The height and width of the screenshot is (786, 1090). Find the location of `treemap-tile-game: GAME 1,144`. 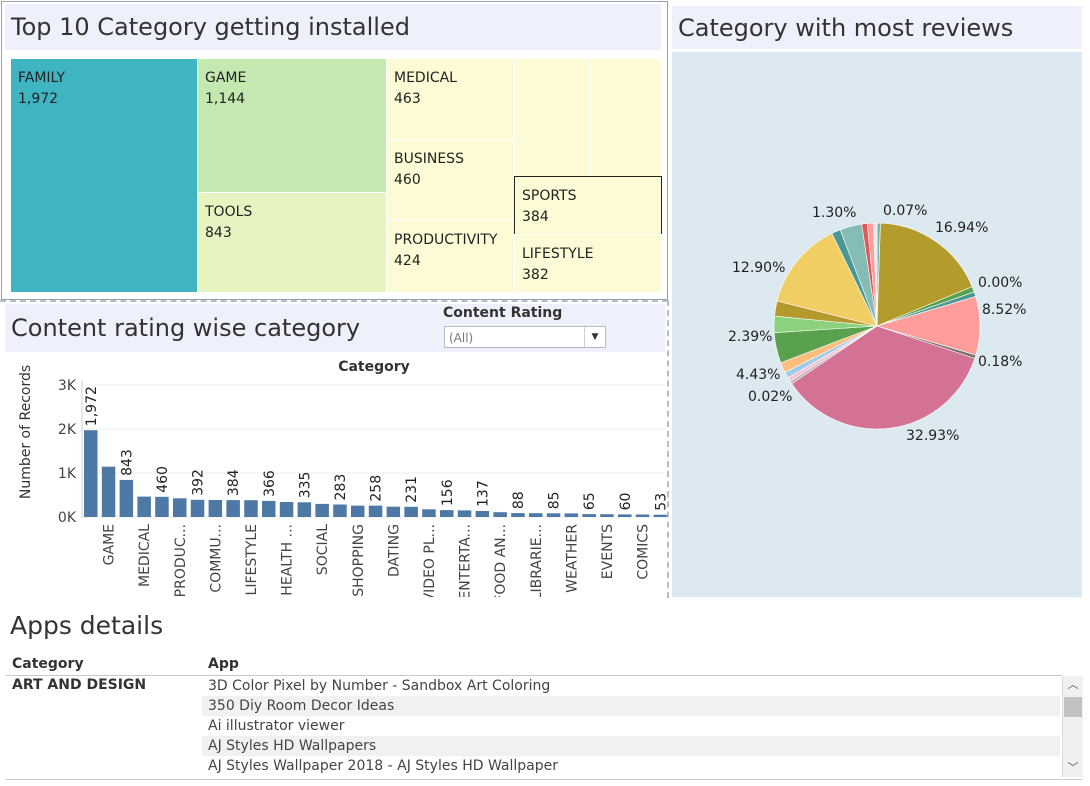

treemap-tile-game: GAME 1,144 is located at coordinates (292, 125).